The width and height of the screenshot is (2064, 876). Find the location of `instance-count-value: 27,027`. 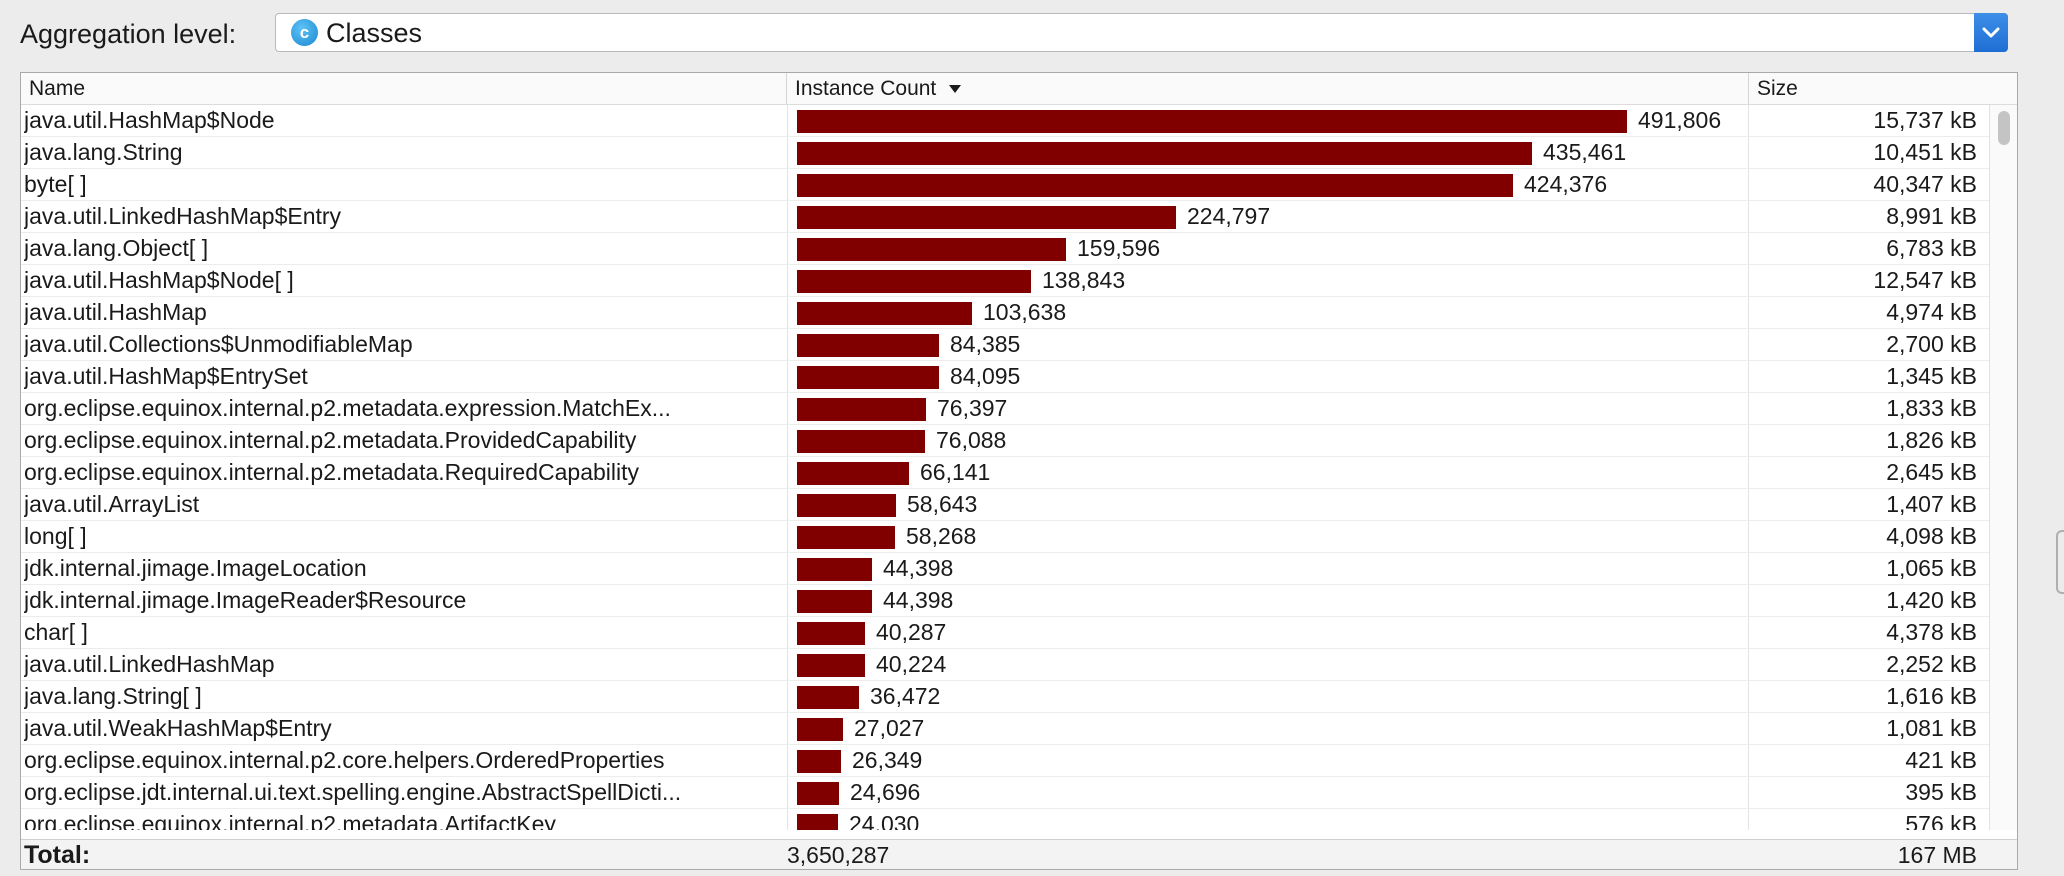

instance-count-value: 27,027 is located at coordinates (889, 728).